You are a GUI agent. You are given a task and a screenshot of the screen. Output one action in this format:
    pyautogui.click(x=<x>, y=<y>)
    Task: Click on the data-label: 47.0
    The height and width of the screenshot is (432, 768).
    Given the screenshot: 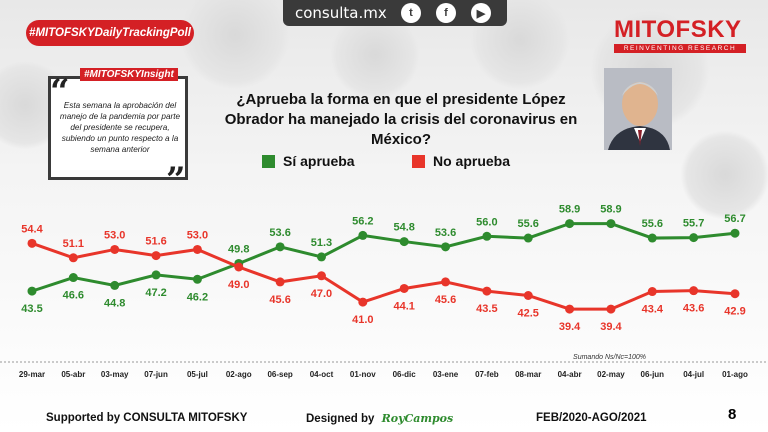 What is the action you would take?
    pyautogui.click(x=321, y=294)
    